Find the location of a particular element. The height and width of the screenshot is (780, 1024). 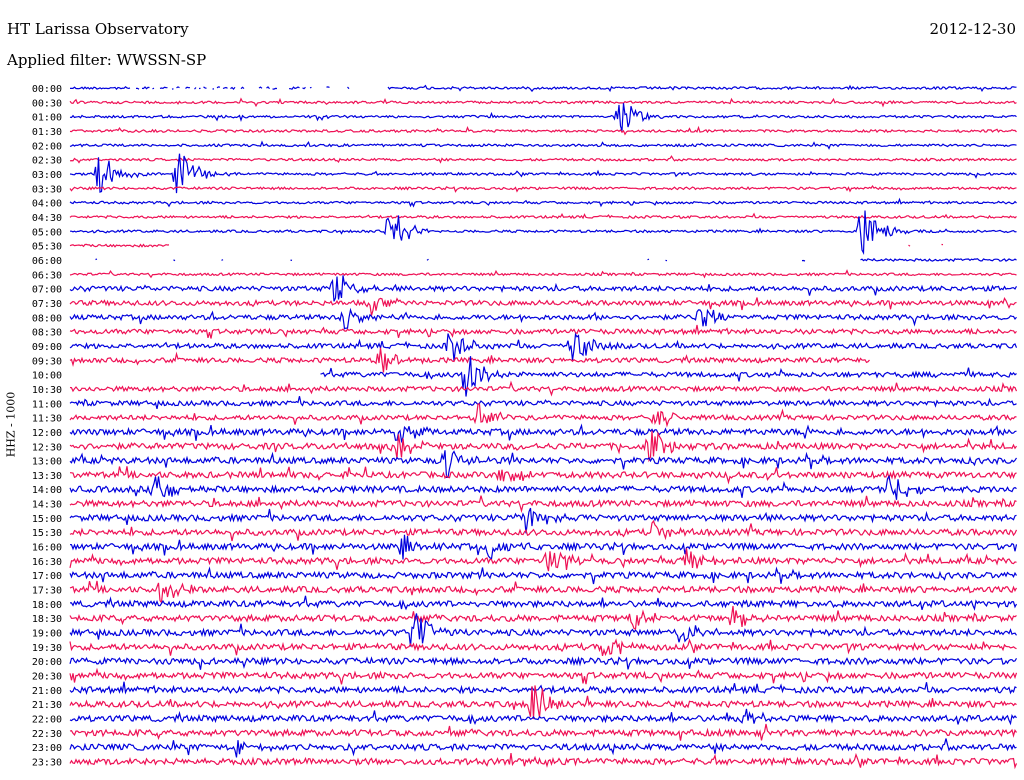

trace-time-label: 10:30 is located at coordinates (47, 390).